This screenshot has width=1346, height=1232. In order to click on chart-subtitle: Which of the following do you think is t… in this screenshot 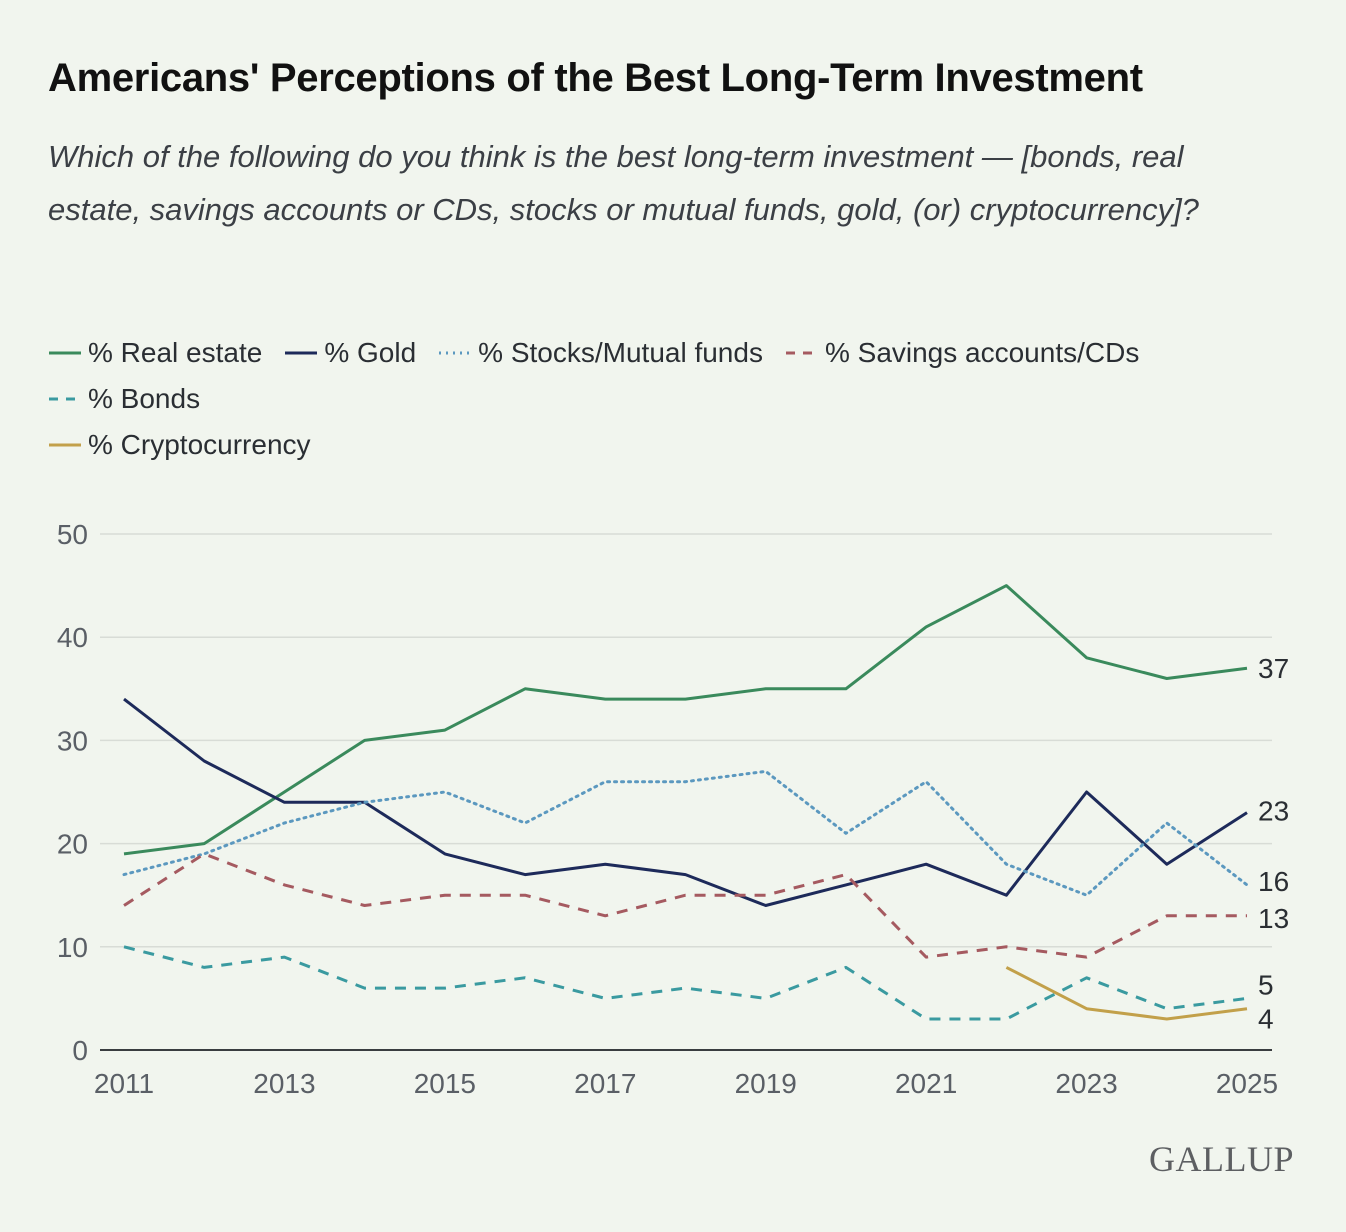, I will do `click(623, 183)`.